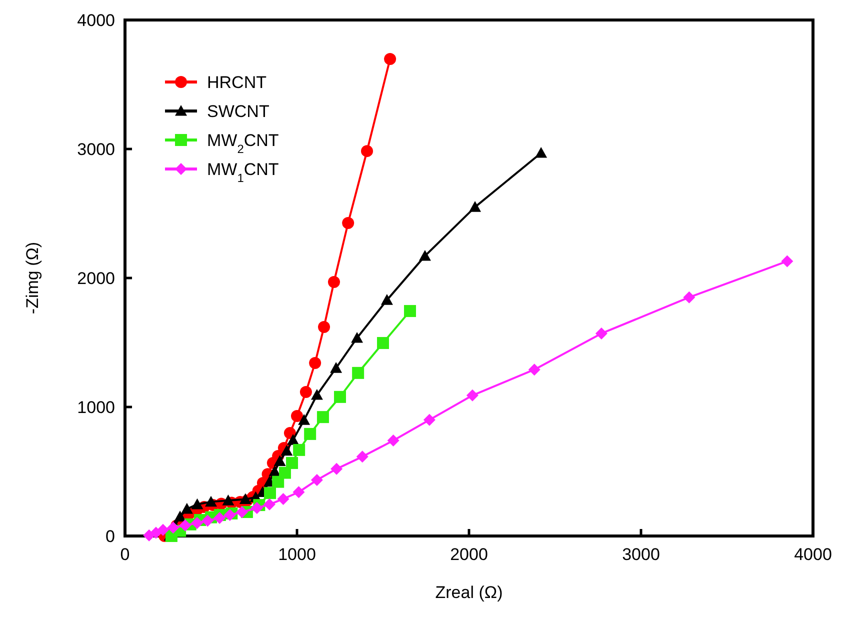 This screenshot has height=618, width=852. What do you see at coordinates (96, 20) in the screenshot?
I see `y-tick-label: 4000` at bounding box center [96, 20].